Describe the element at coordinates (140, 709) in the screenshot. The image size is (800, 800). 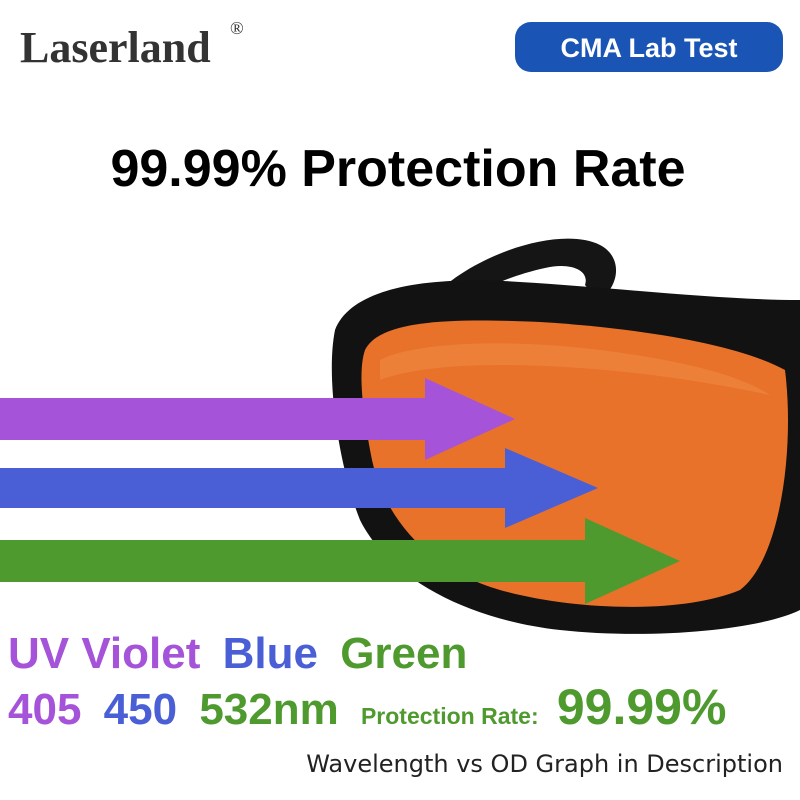
I see `wavelength-450: 450` at that location.